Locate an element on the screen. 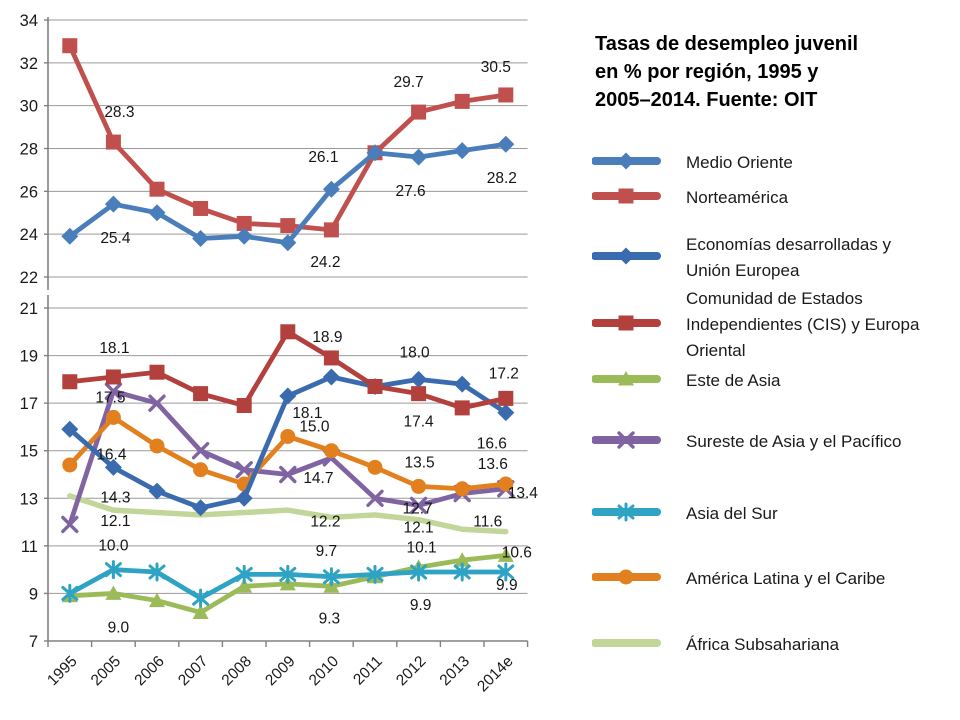 The width and height of the screenshot is (960, 720). y-axis-label: 22 is located at coordinates (29, 278).